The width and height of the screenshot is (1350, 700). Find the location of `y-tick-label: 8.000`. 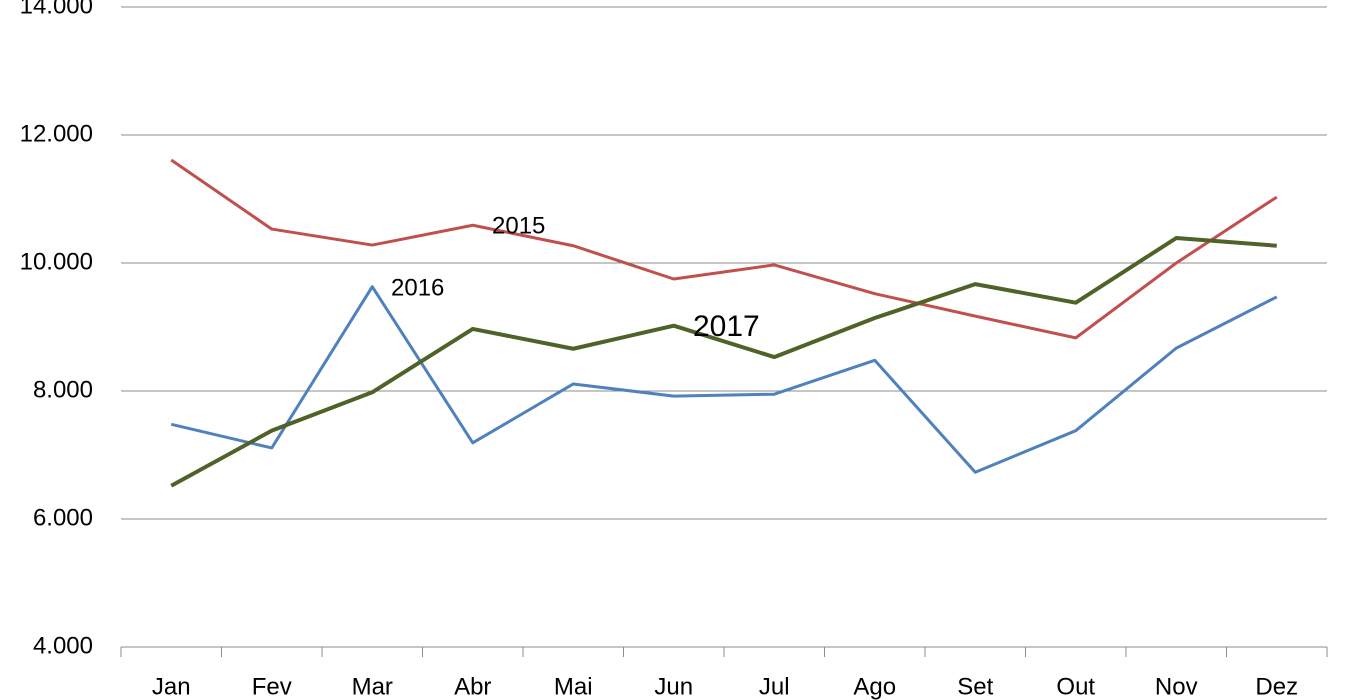

y-tick-label: 8.000 is located at coordinates (63, 389).